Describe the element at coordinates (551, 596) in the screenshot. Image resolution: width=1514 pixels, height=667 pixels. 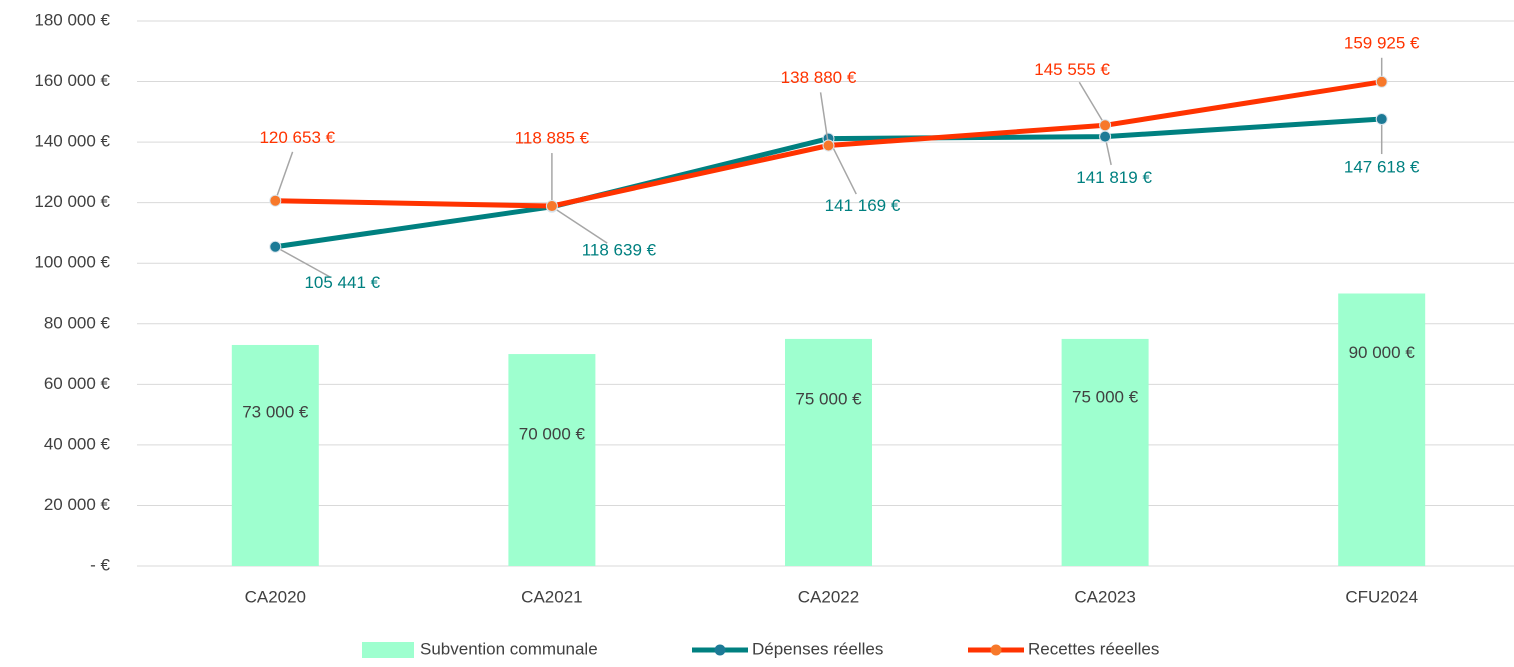
I see `x-tick-label: CA2021` at that location.